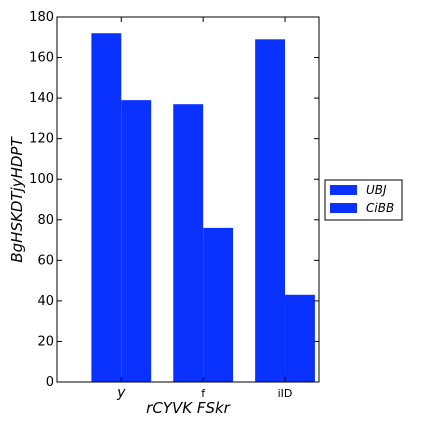  I want to click on legend-label-CiBB: CiBB, so click(380, 208).